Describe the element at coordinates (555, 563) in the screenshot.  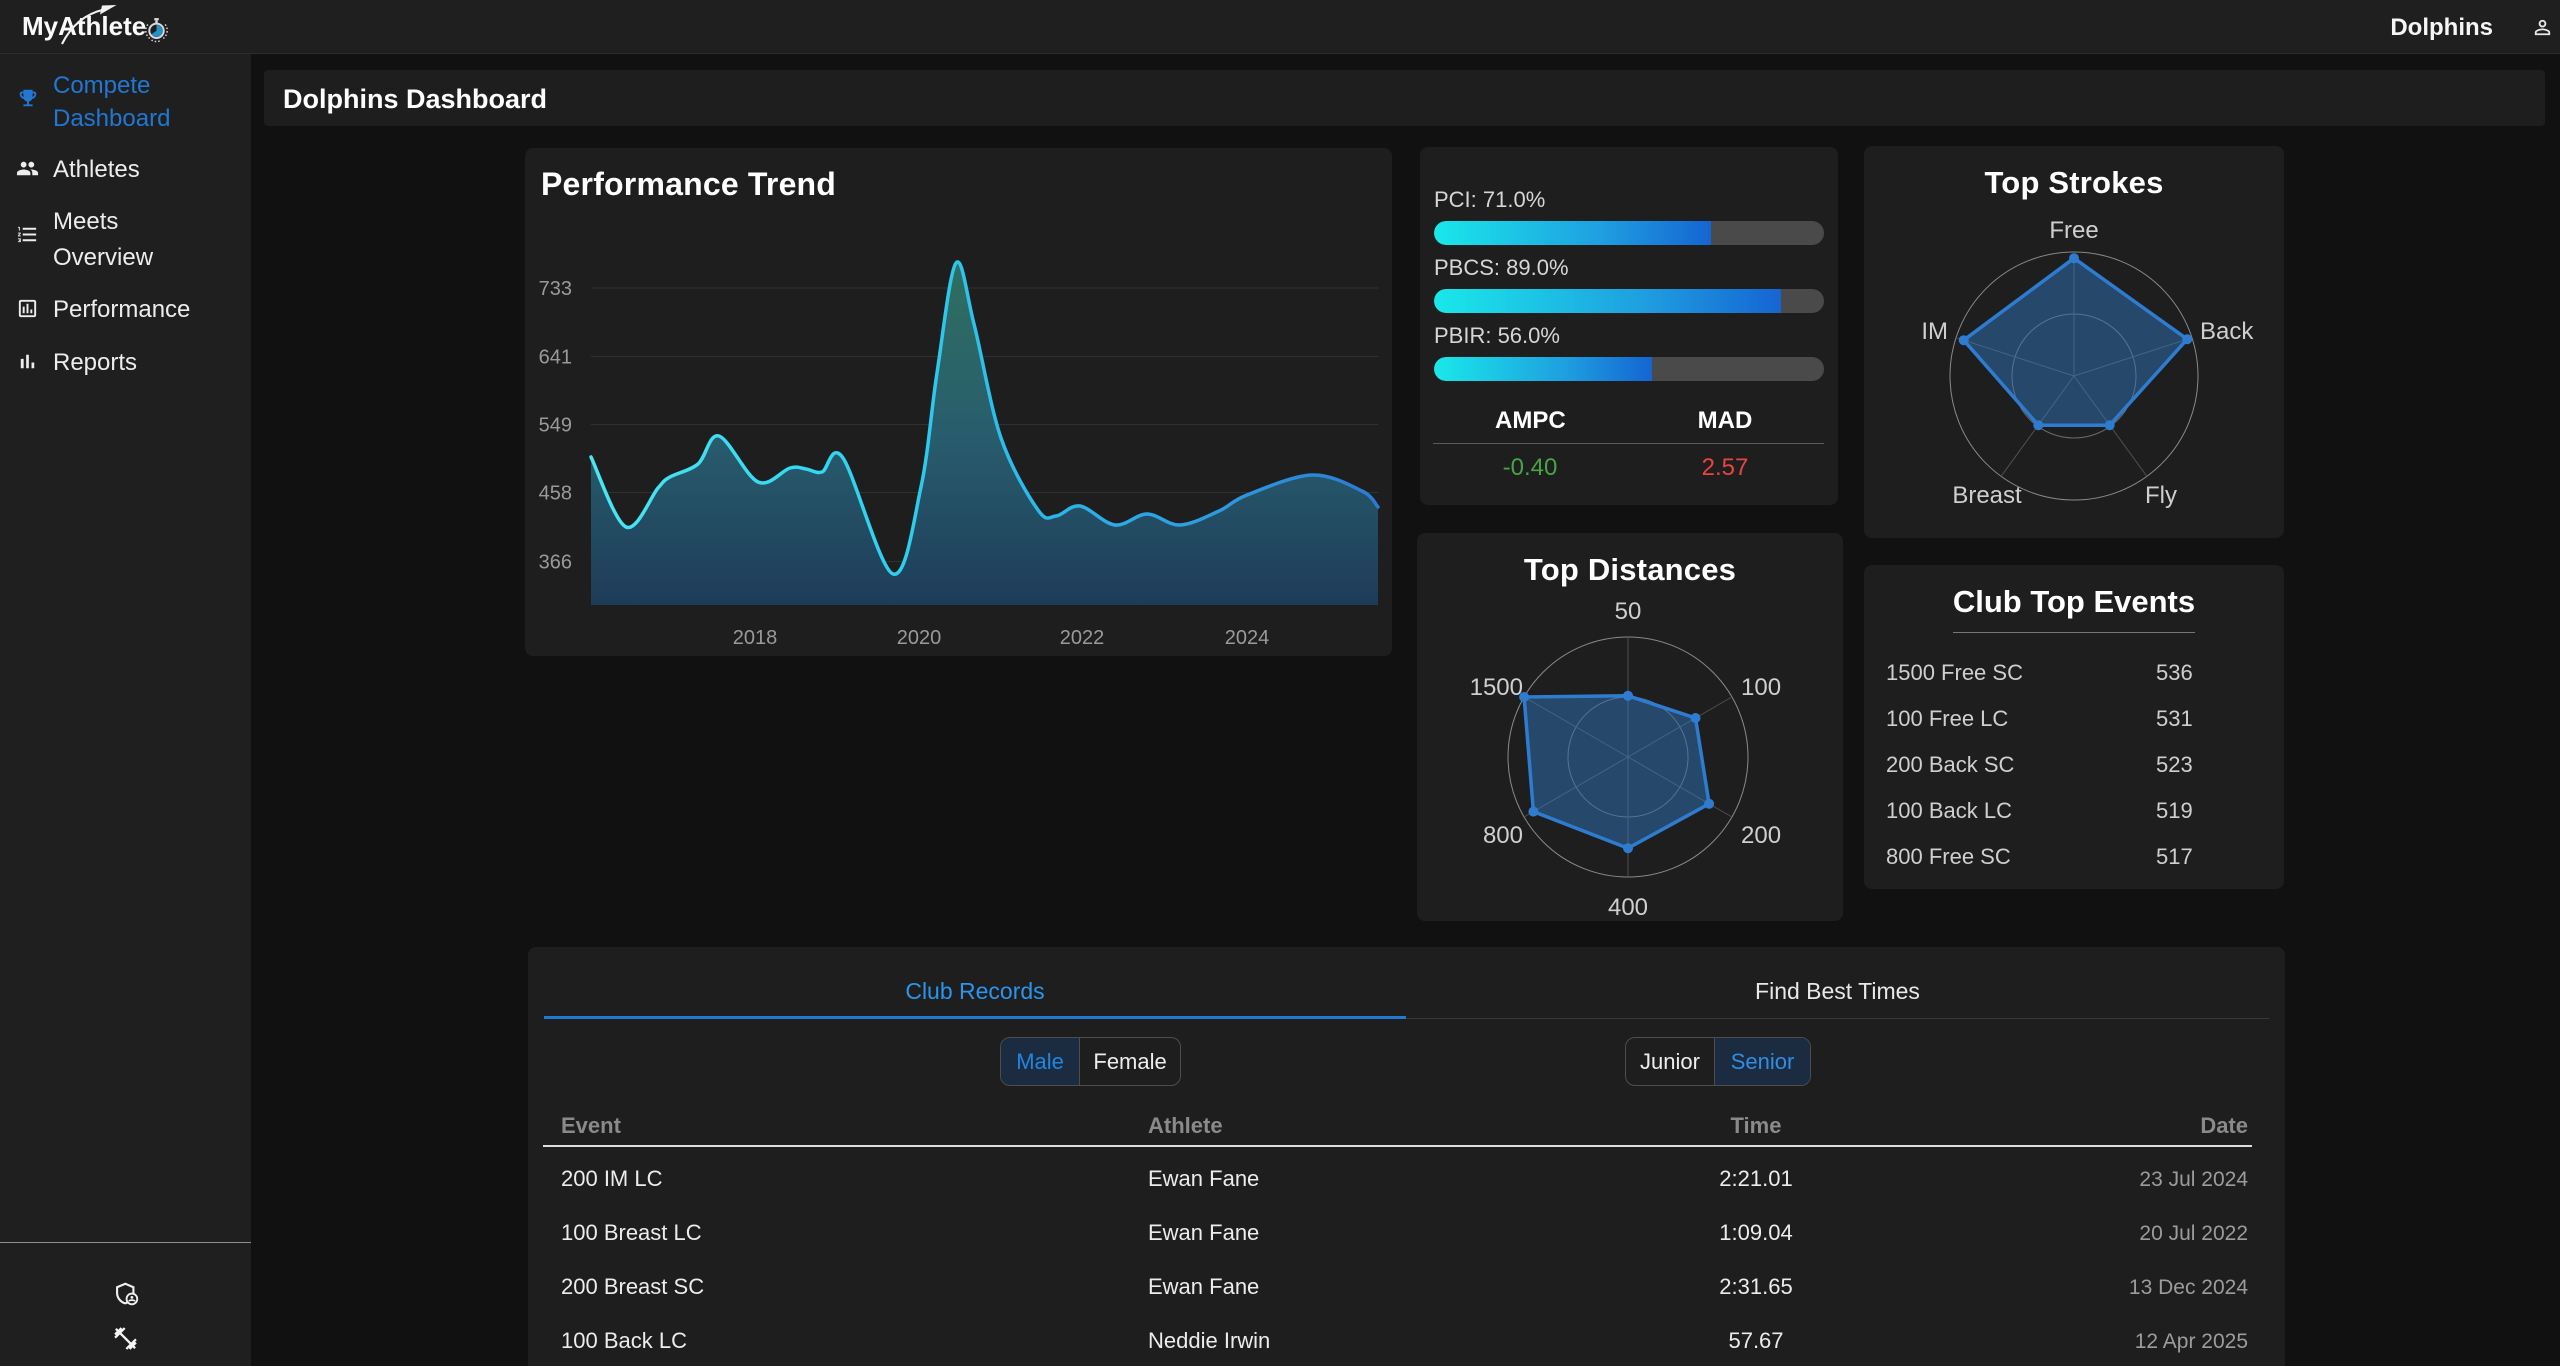
I see `svg-text: 366` at that location.